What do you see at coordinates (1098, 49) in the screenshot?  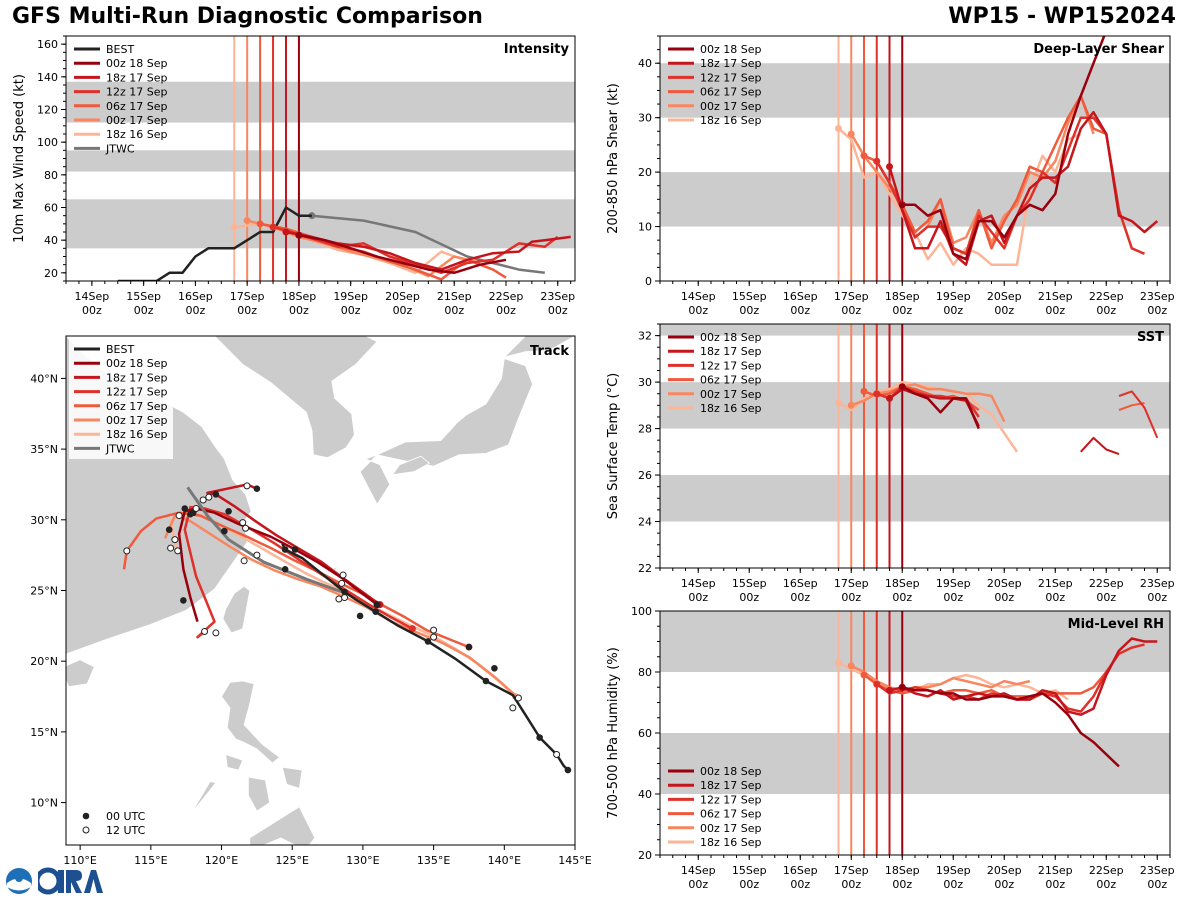 I see `panel-title: Deep-Layer Shear` at bounding box center [1098, 49].